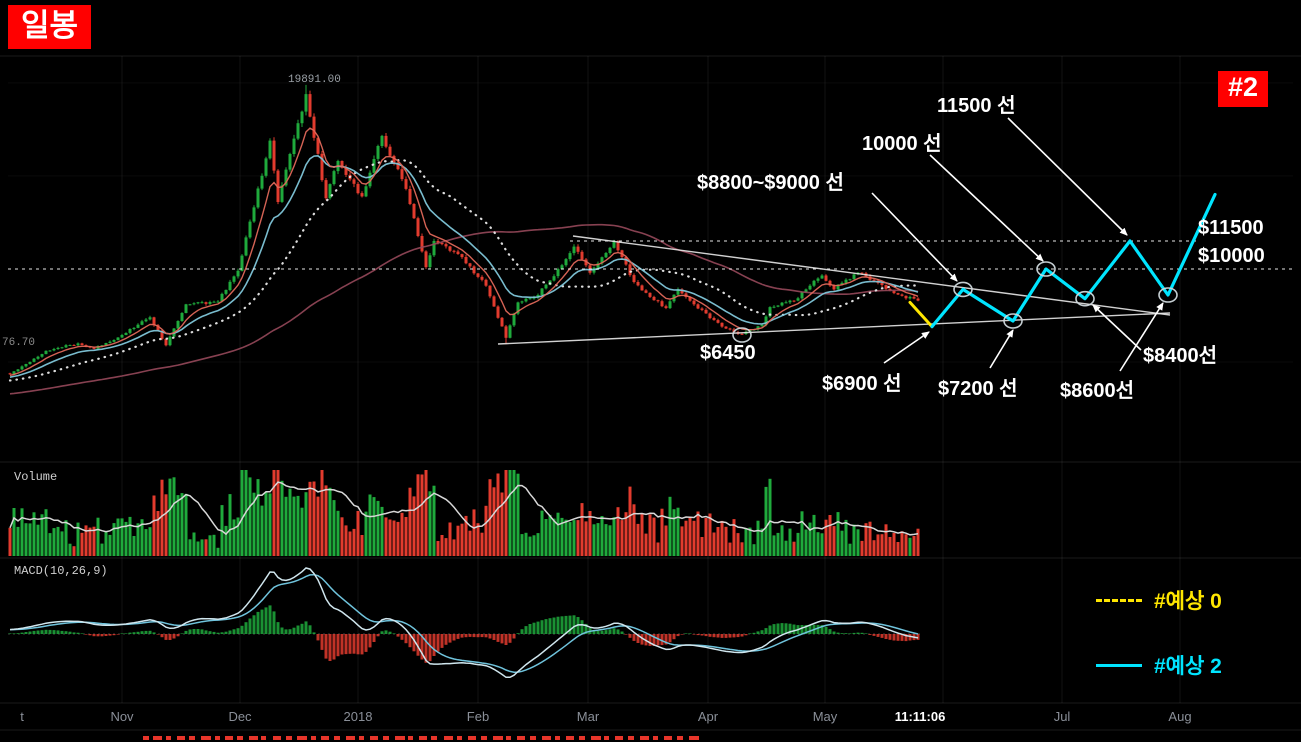 Image resolution: width=1301 pixels, height=742 pixels. I want to click on y-axis-partial-price-label: 76.70, so click(19, 343).